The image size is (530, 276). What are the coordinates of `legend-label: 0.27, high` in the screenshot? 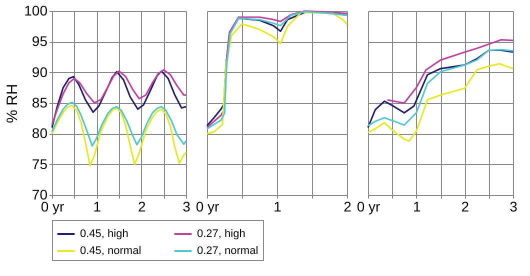 It's located at (221, 234).